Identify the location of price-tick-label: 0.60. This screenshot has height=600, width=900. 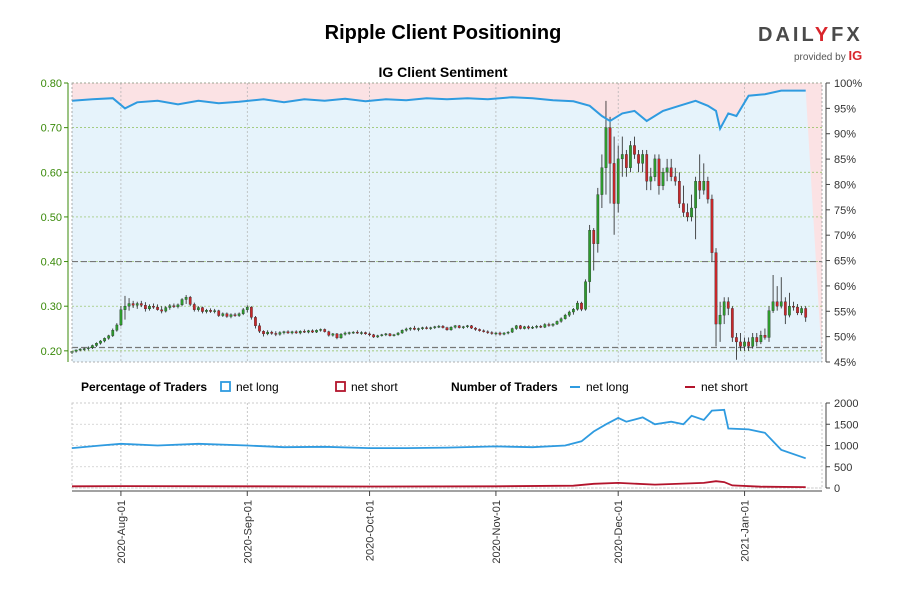
(51, 173).